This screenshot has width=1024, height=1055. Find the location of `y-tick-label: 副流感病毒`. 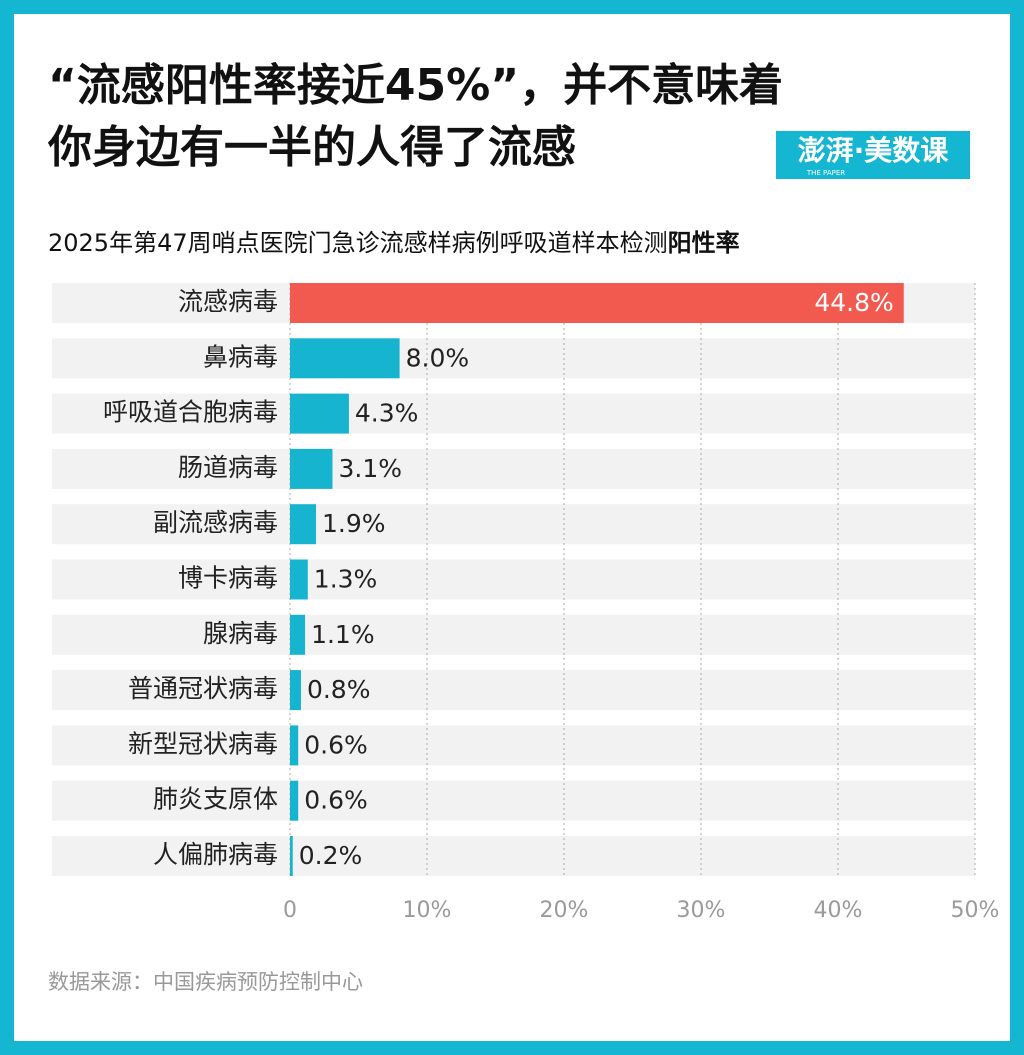

y-tick-label: 副流感病毒 is located at coordinates (215, 522).